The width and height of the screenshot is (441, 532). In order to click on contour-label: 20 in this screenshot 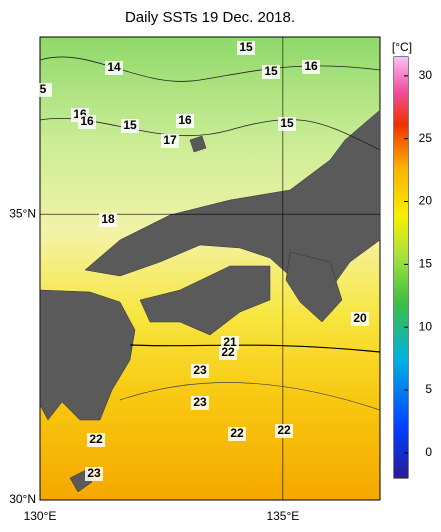, I will do `click(360, 318)`.